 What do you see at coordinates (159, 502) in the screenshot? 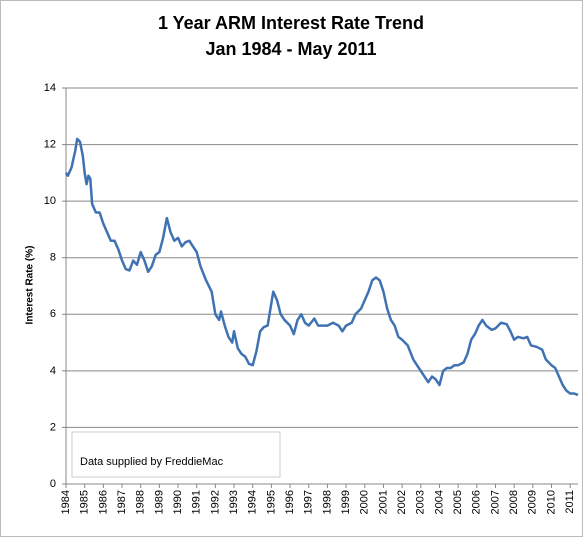
I see `x-tick-label: 1989` at bounding box center [159, 502].